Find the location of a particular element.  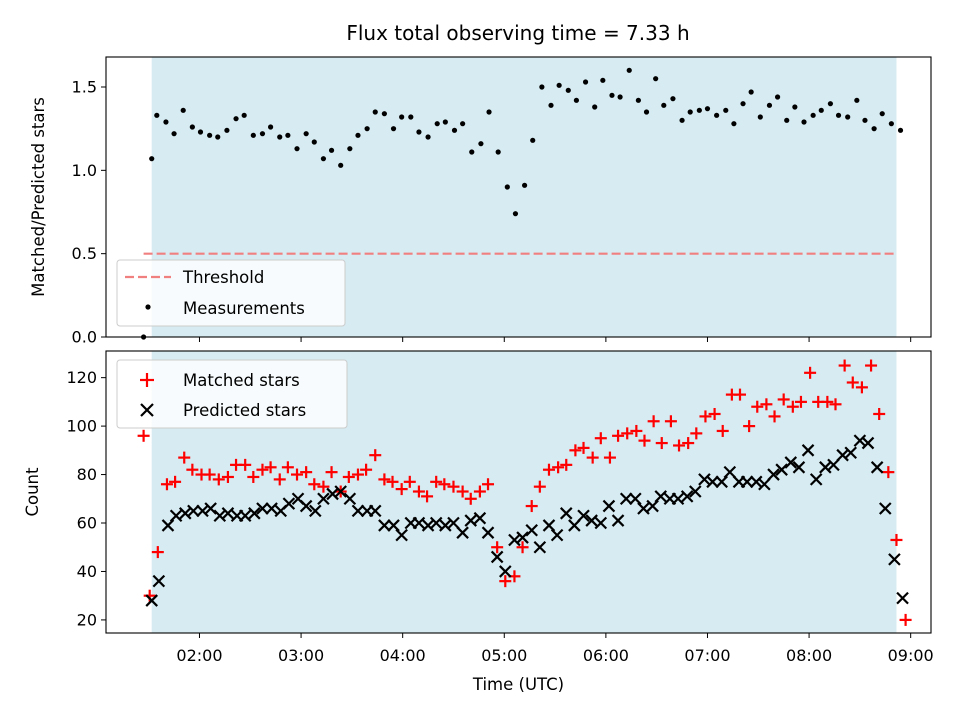

y-tick-label: 60 is located at coordinates (87, 523).